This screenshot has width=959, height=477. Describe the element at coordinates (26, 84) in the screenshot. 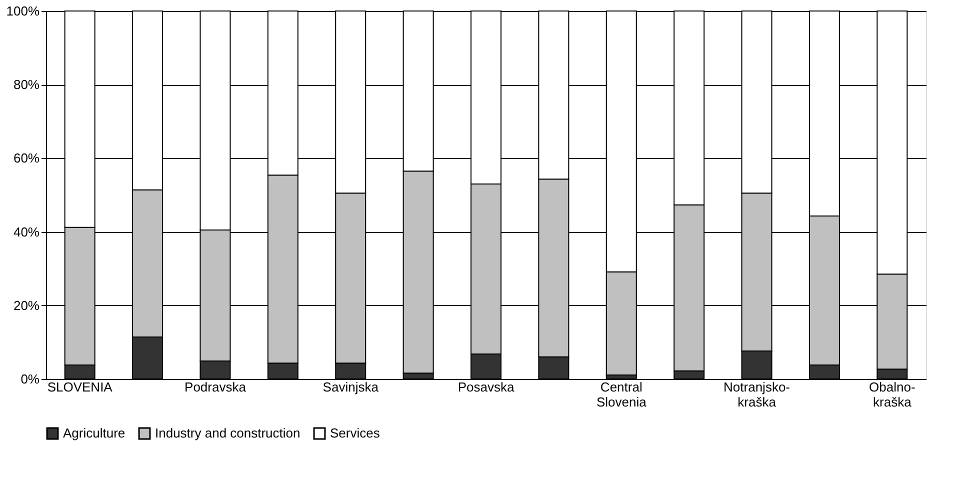

I see `y-tick-label: 80%` at that location.